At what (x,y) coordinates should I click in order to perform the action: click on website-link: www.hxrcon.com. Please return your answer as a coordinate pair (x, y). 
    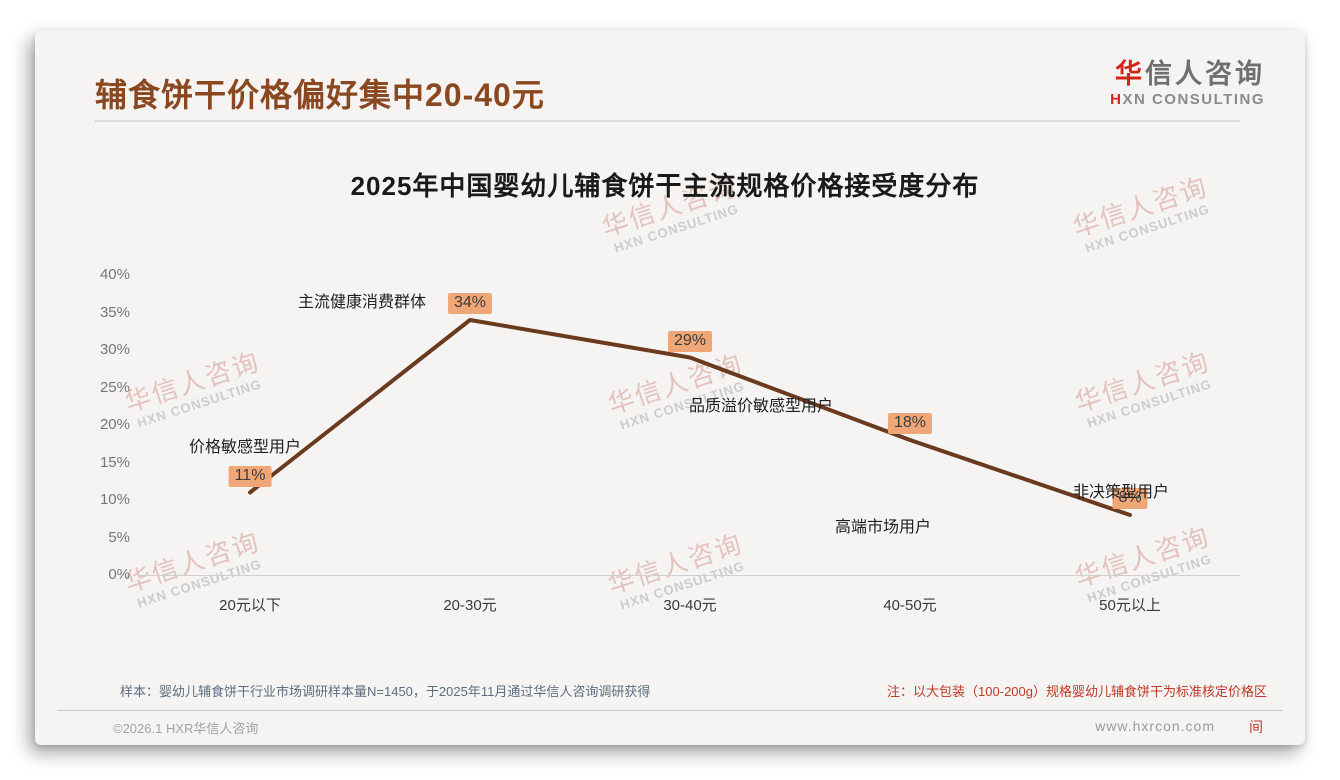
    Looking at the image, I should click on (1155, 726).